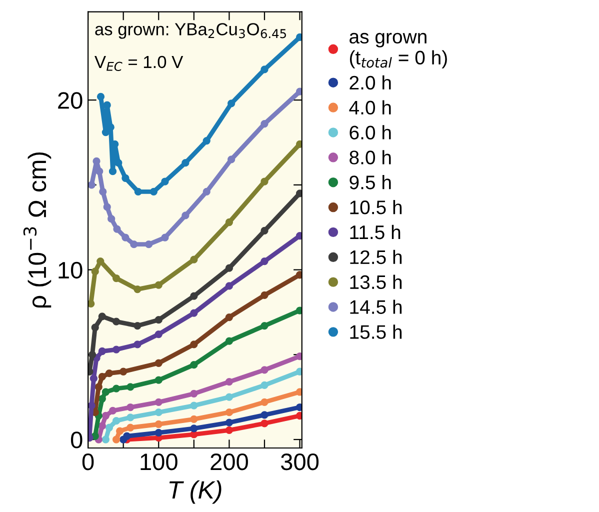  Describe the element at coordinates (370, 82) in the screenshot. I see `legend-label: 2.0 h` at that location.